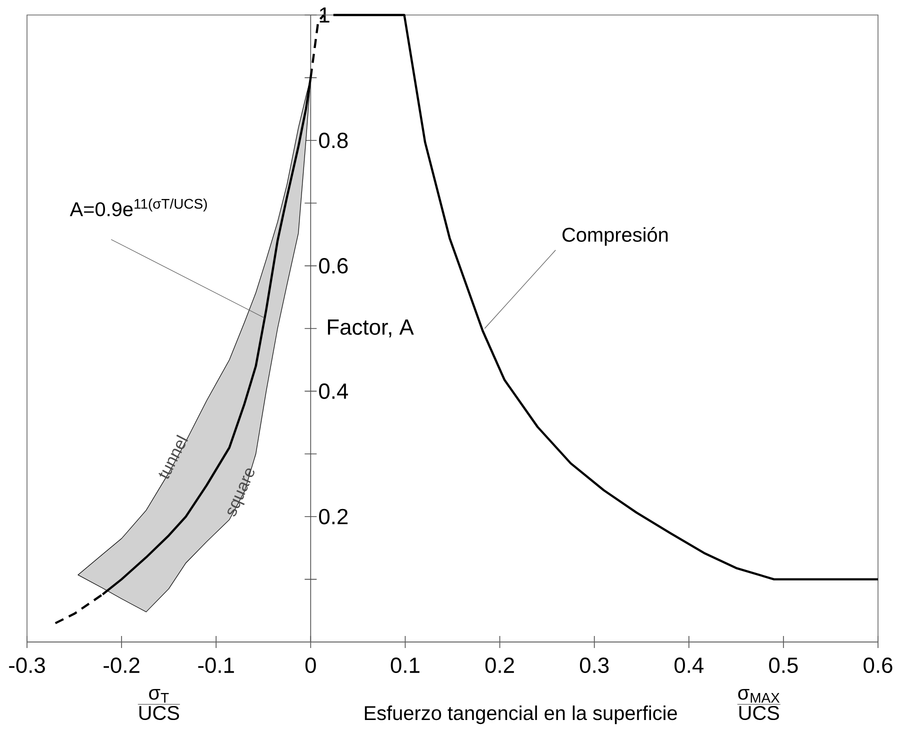 The height and width of the screenshot is (745, 898). What do you see at coordinates (405, 666) in the screenshot?
I see `x-tick-label: 0.1` at bounding box center [405, 666].